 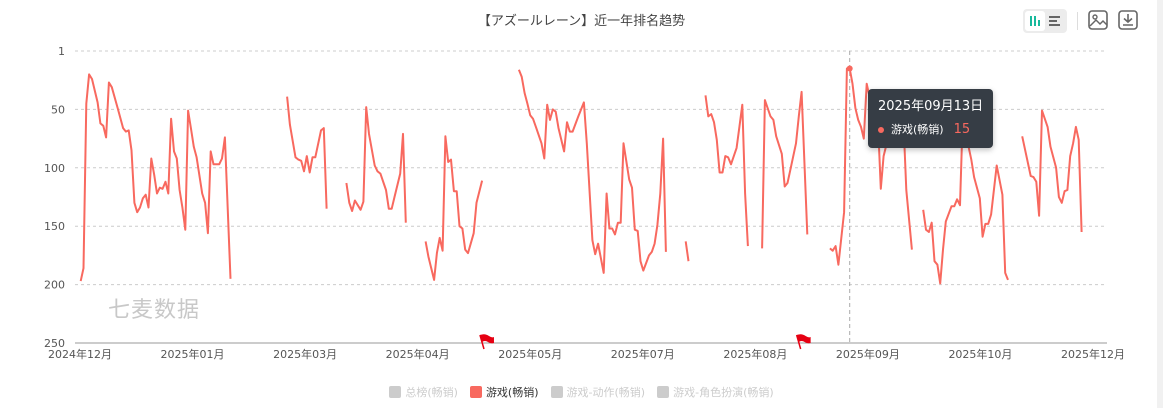 I want to click on toolbar-divider, so click(x=1077, y=21).